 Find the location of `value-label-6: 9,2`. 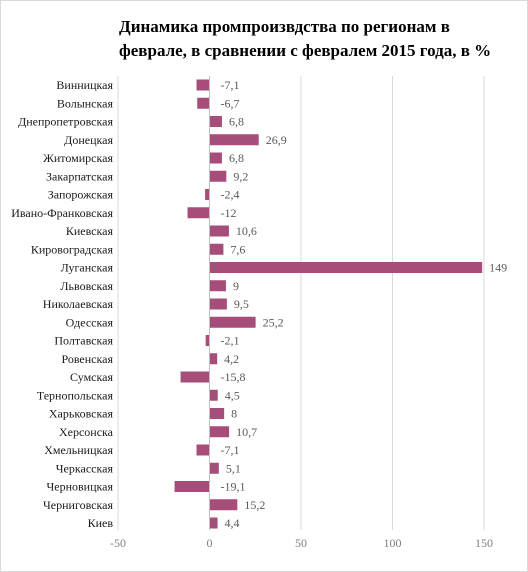

value-label-6: 9,2 is located at coordinates (240, 176).